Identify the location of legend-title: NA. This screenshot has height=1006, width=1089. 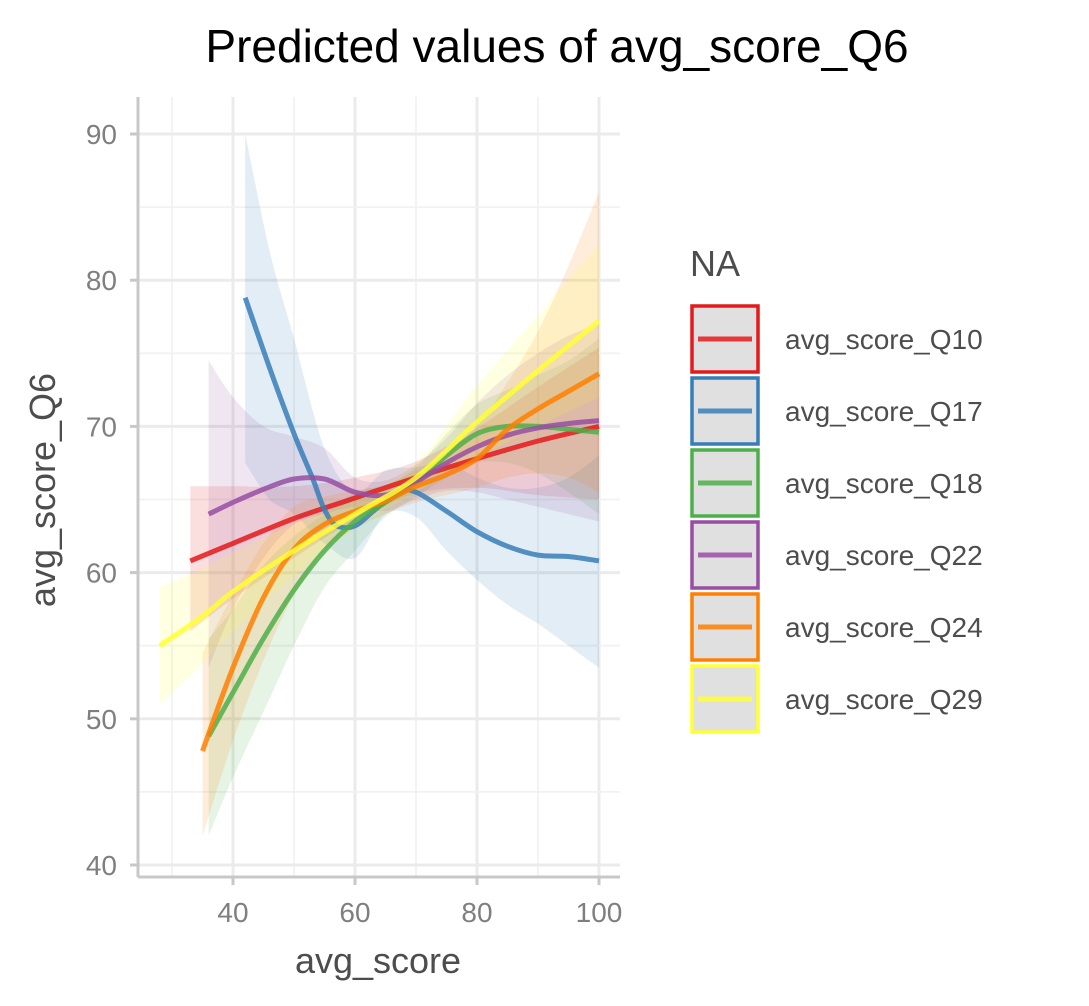
(715, 263).